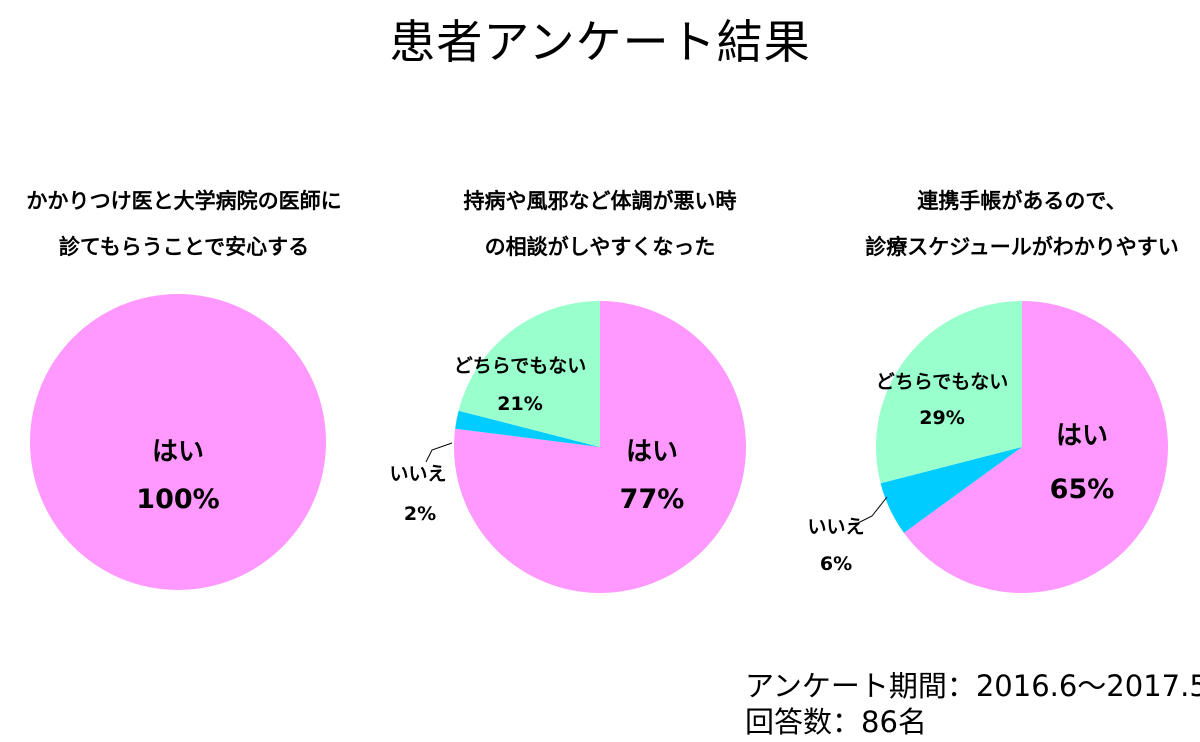 This screenshot has height=742, width=1200. Describe the element at coordinates (972, 686) in the screenshot. I see `survey-period: アンケート期間：2016.6～2017.5` at that location.